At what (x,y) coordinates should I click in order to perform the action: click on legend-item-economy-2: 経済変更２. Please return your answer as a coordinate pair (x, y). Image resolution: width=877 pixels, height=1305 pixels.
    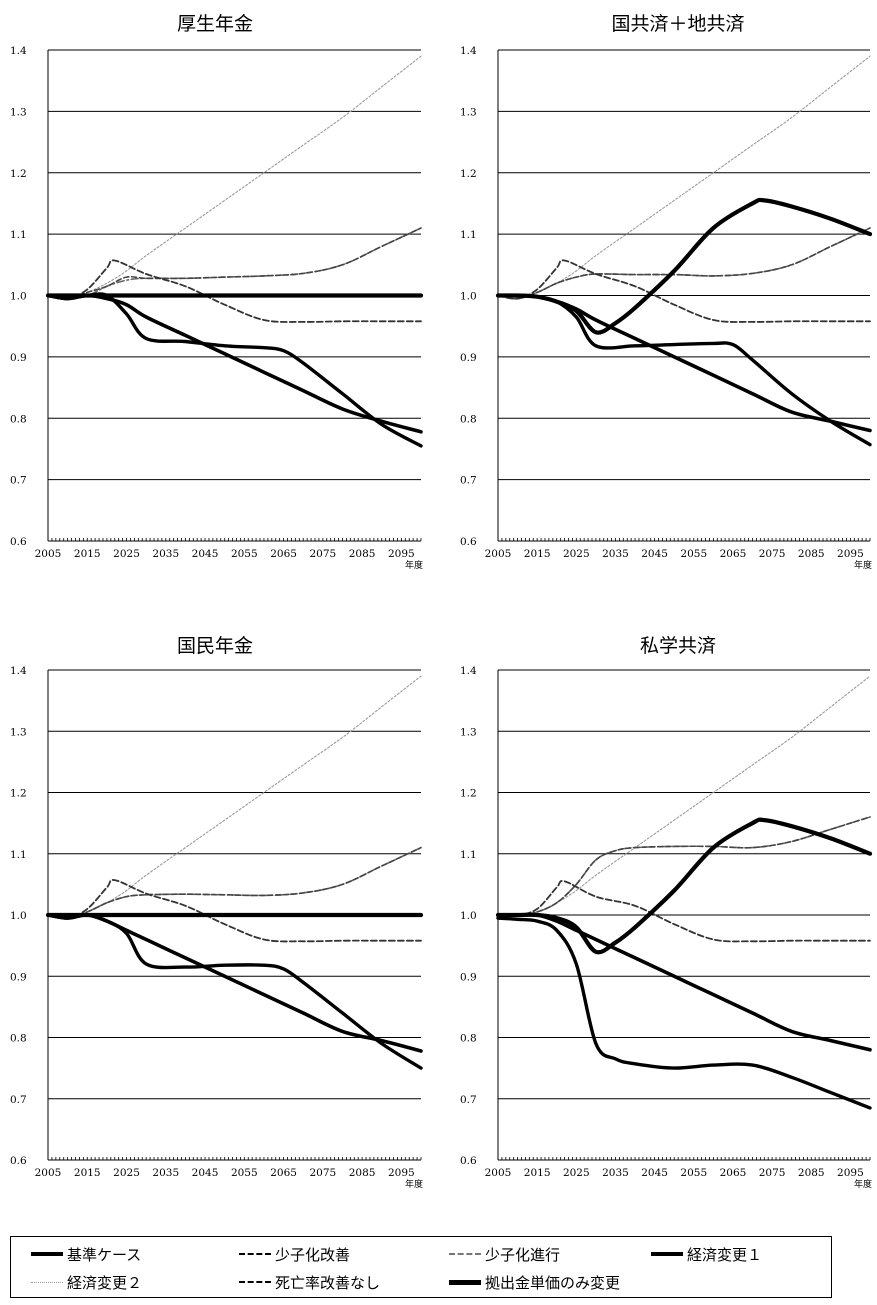
    Looking at the image, I should click on (86, 1282).